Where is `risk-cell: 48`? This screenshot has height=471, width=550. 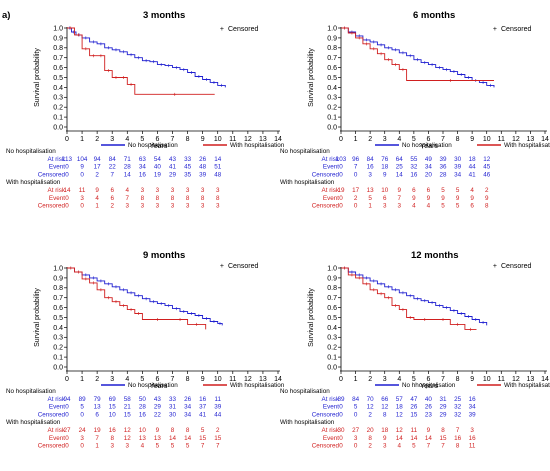
risk-cell: 48 is located at coordinates (218, 174).